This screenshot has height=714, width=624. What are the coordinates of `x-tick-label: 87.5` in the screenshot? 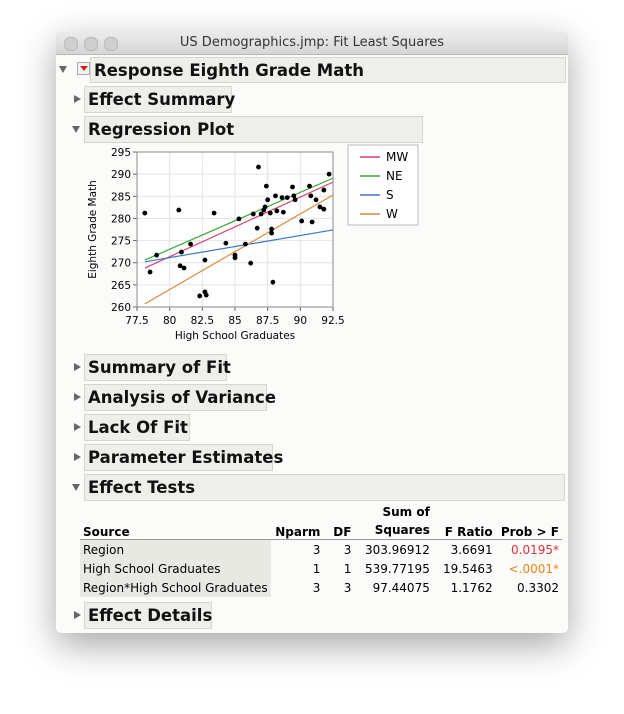 It's located at (267, 321).